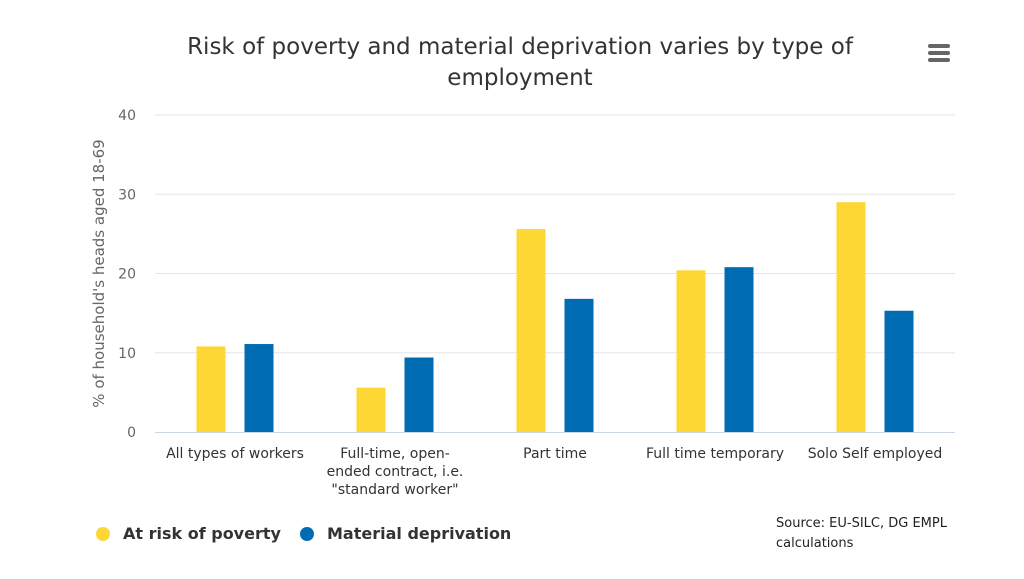 The width and height of the screenshot is (1024, 579). I want to click on x-category-label: Part time, so click(555, 454).